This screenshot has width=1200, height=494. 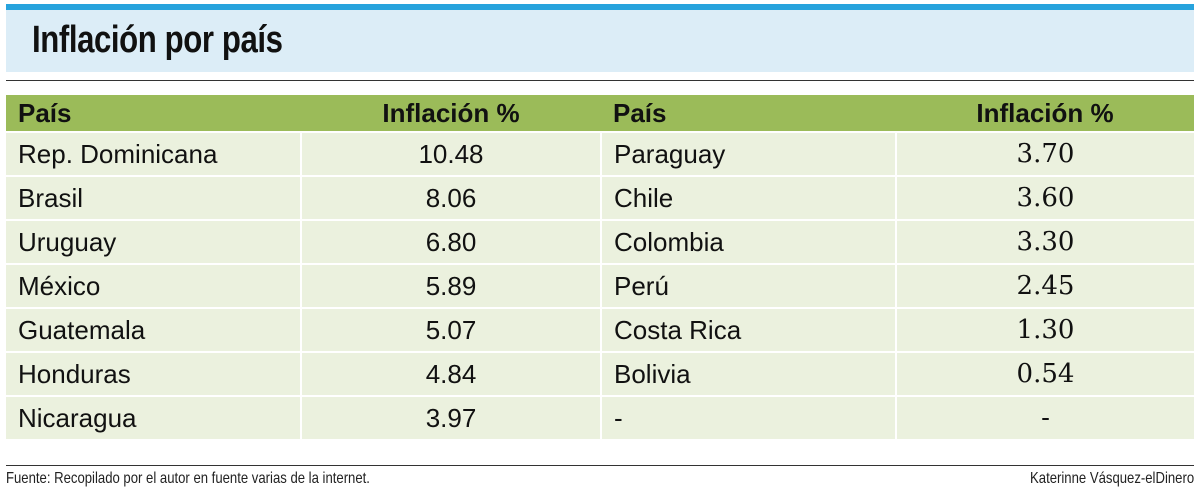 I want to click on country-cell: Bolivia, so click(x=748, y=373).